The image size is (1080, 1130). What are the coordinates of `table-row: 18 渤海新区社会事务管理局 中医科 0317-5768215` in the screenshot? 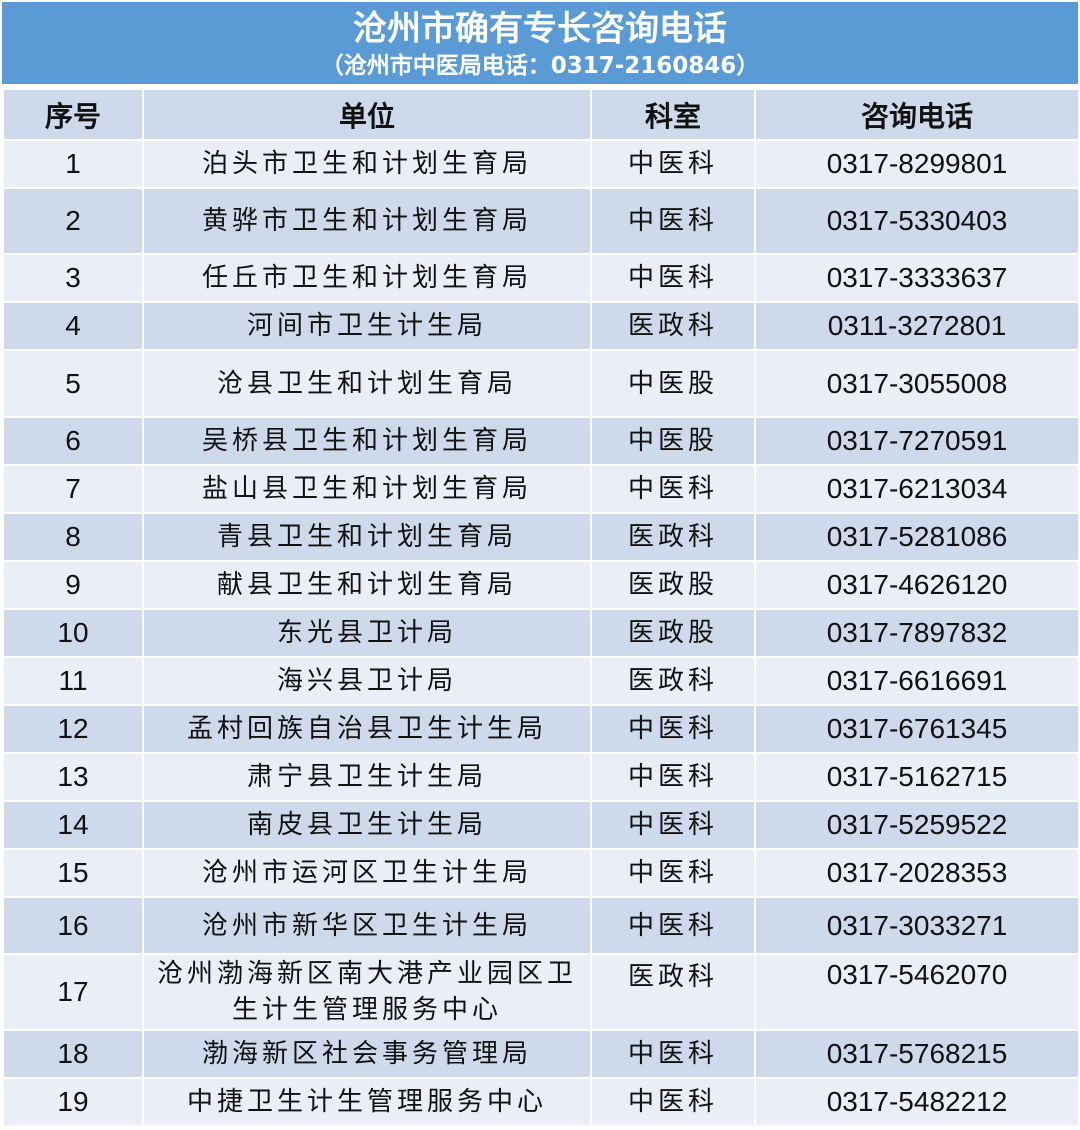 It's located at (541, 1054).